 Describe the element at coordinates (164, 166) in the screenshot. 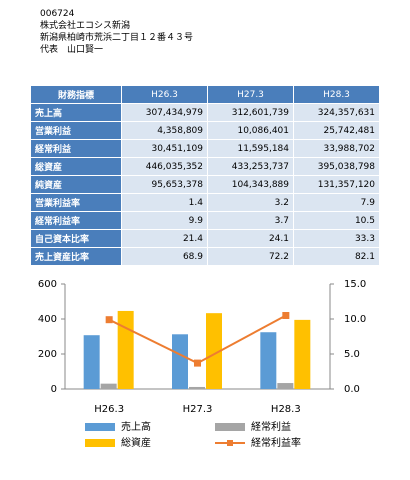

I see `cell-value: 446,035,352` at that location.